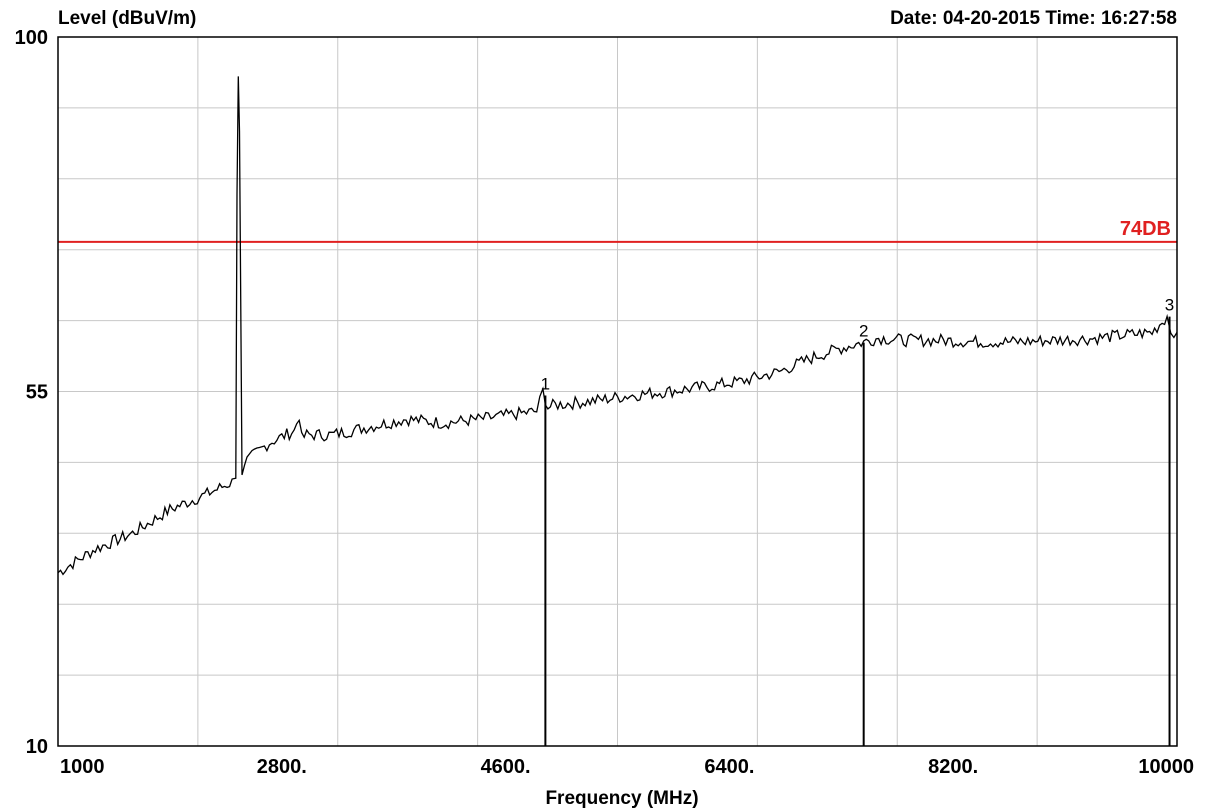  What do you see at coordinates (1169, 305) in the screenshot?
I see `marker-label: 3` at bounding box center [1169, 305].